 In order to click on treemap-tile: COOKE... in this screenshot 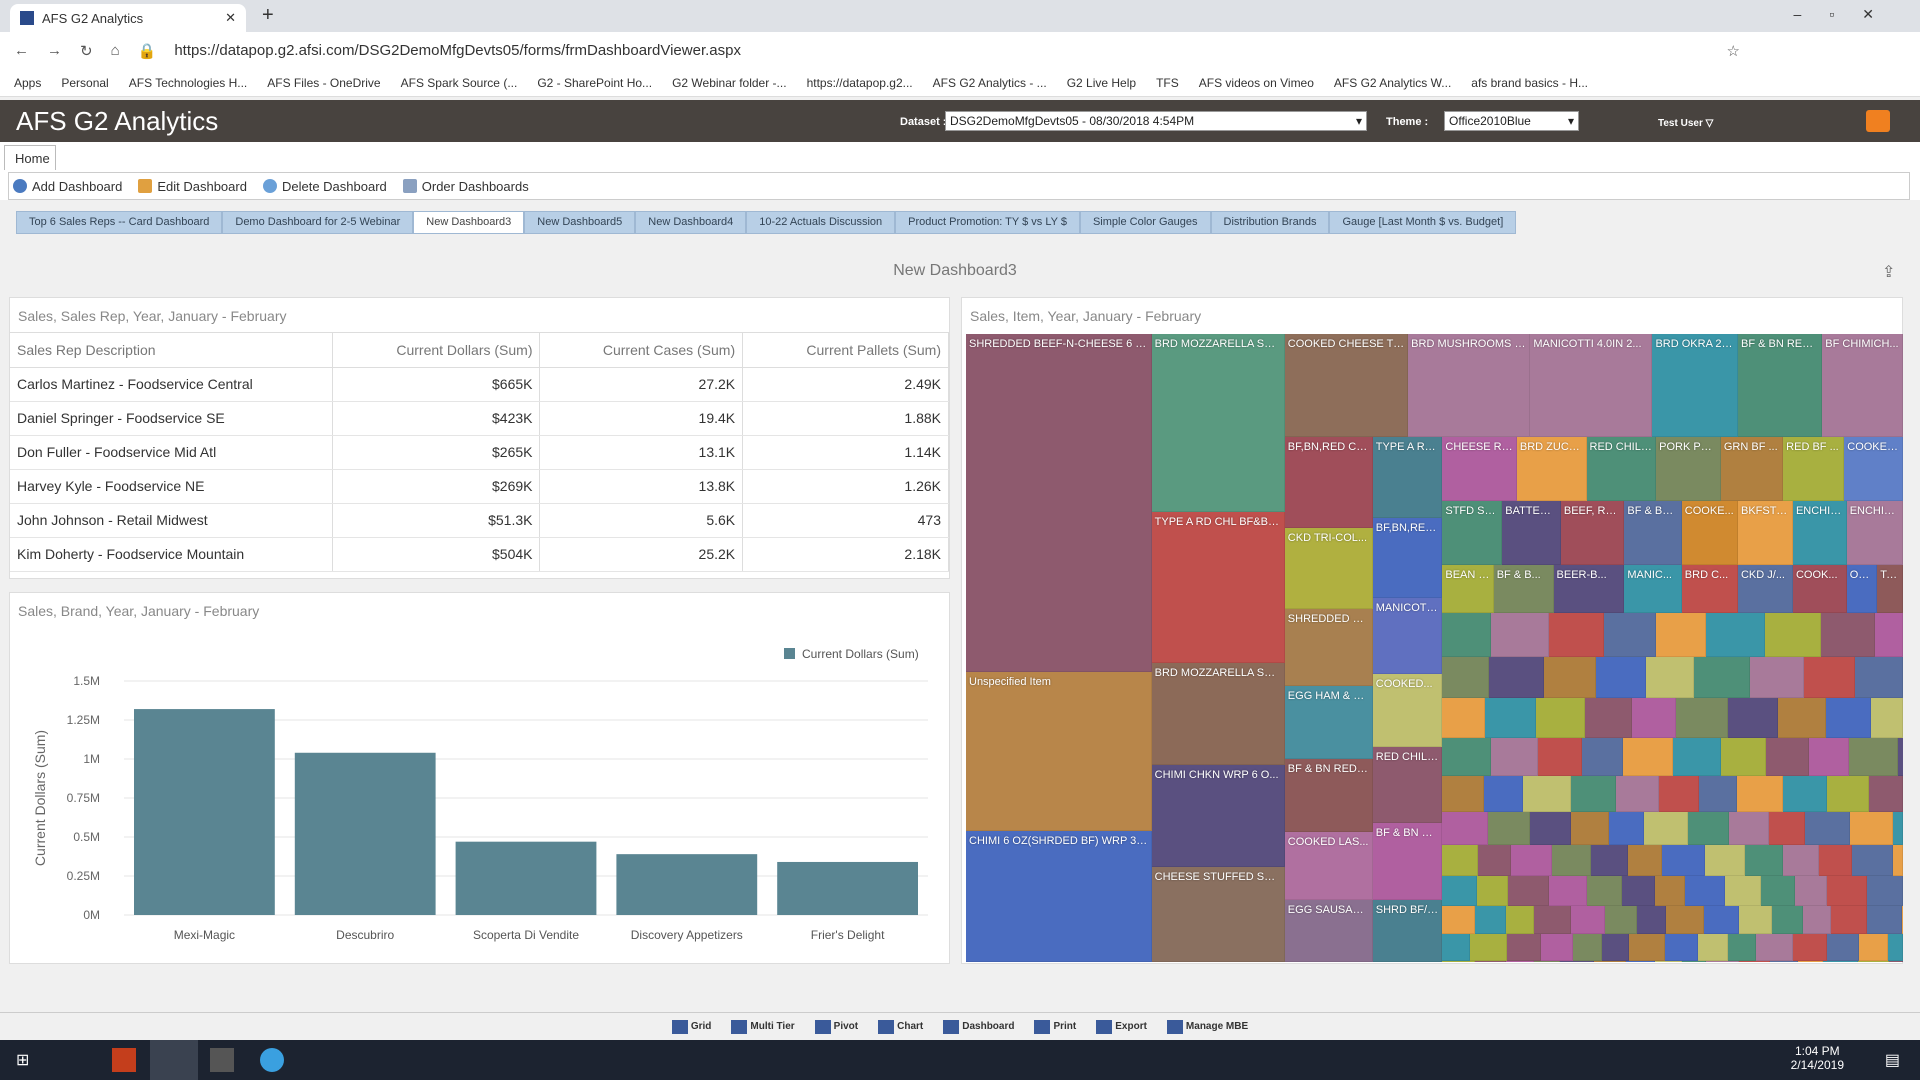, I will do `click(1709, 533)`.